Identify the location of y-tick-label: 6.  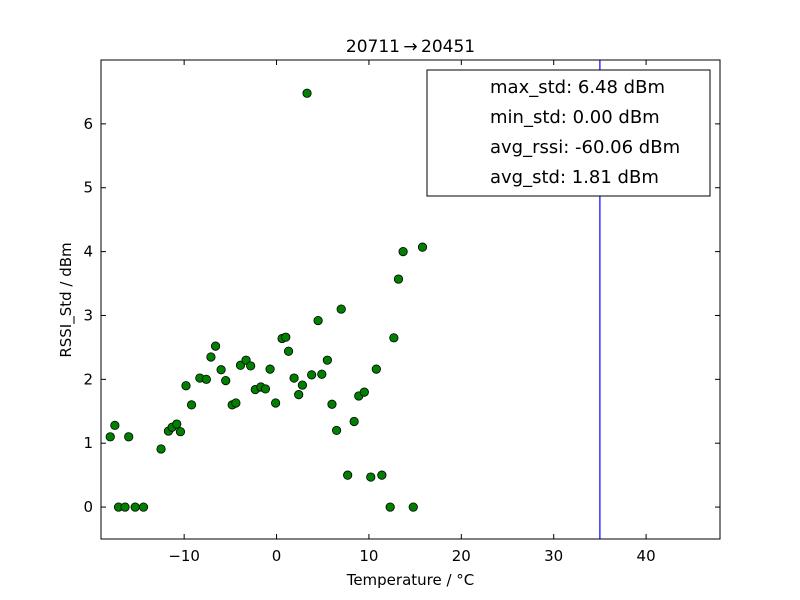
(88, 124).